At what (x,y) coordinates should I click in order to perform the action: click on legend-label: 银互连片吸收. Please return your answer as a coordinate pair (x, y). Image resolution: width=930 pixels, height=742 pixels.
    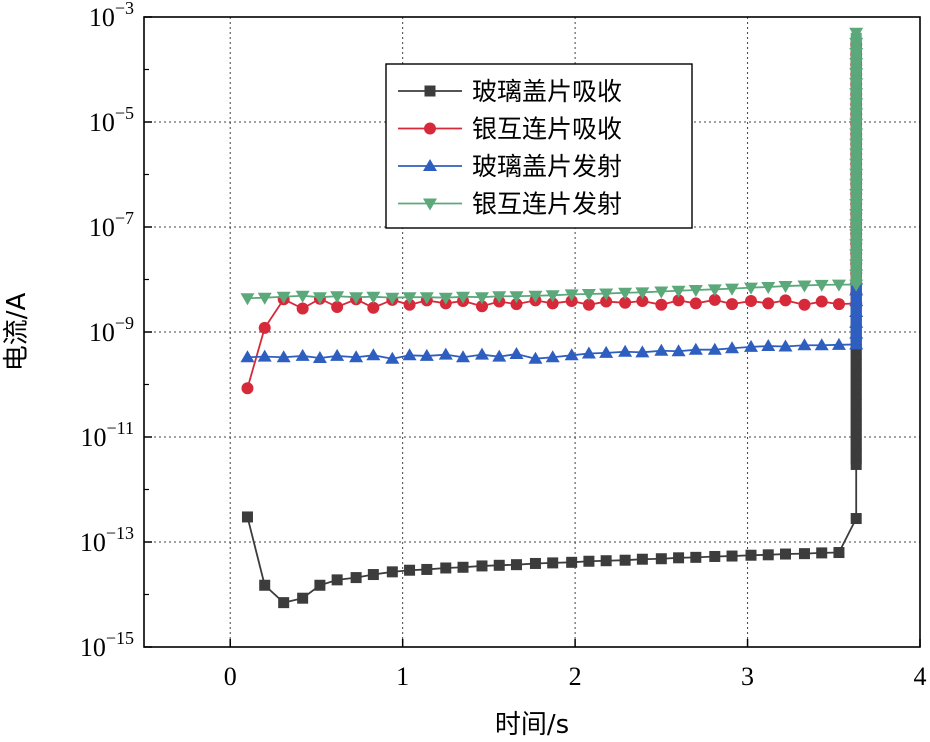
    Looking at the image, I should click on (547, 129).